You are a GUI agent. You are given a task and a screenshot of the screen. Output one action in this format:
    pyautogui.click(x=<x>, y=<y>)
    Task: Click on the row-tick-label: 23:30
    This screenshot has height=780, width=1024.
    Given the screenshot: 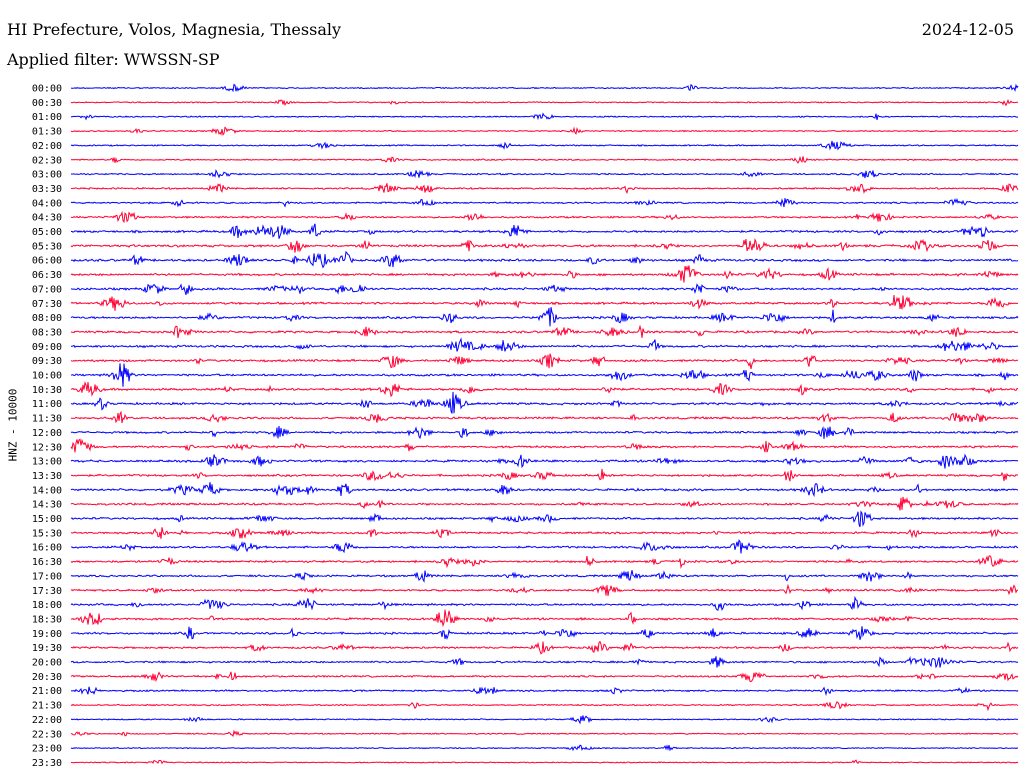 What is the action you would take?
    pyautogui.click(x=47, y=763)
    